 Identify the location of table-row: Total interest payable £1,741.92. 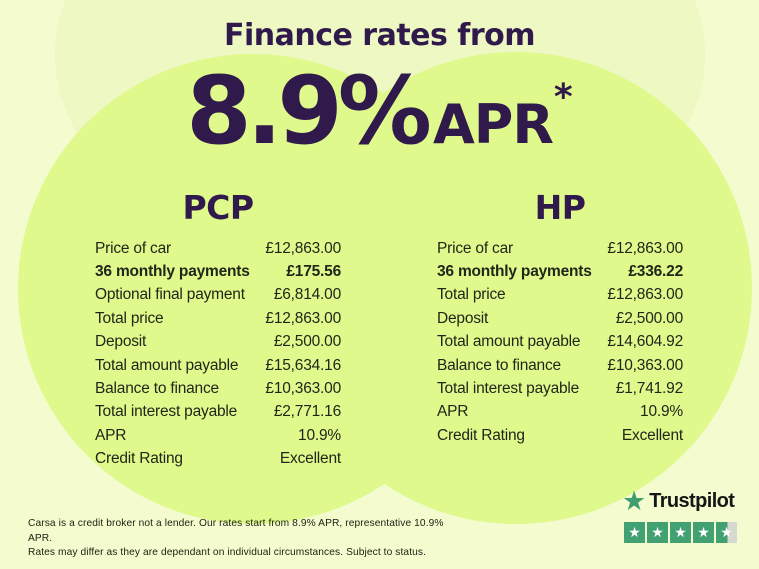
(560, 388).